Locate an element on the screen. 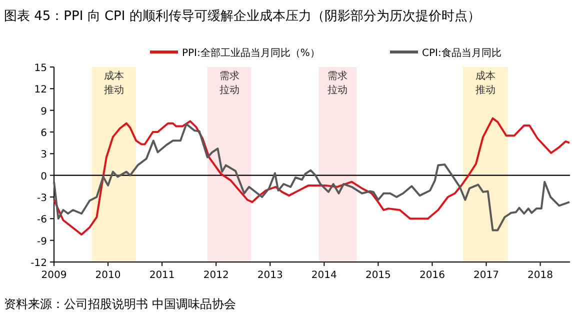  x-tick-label: 2015 is located at coordinates (378, 275).